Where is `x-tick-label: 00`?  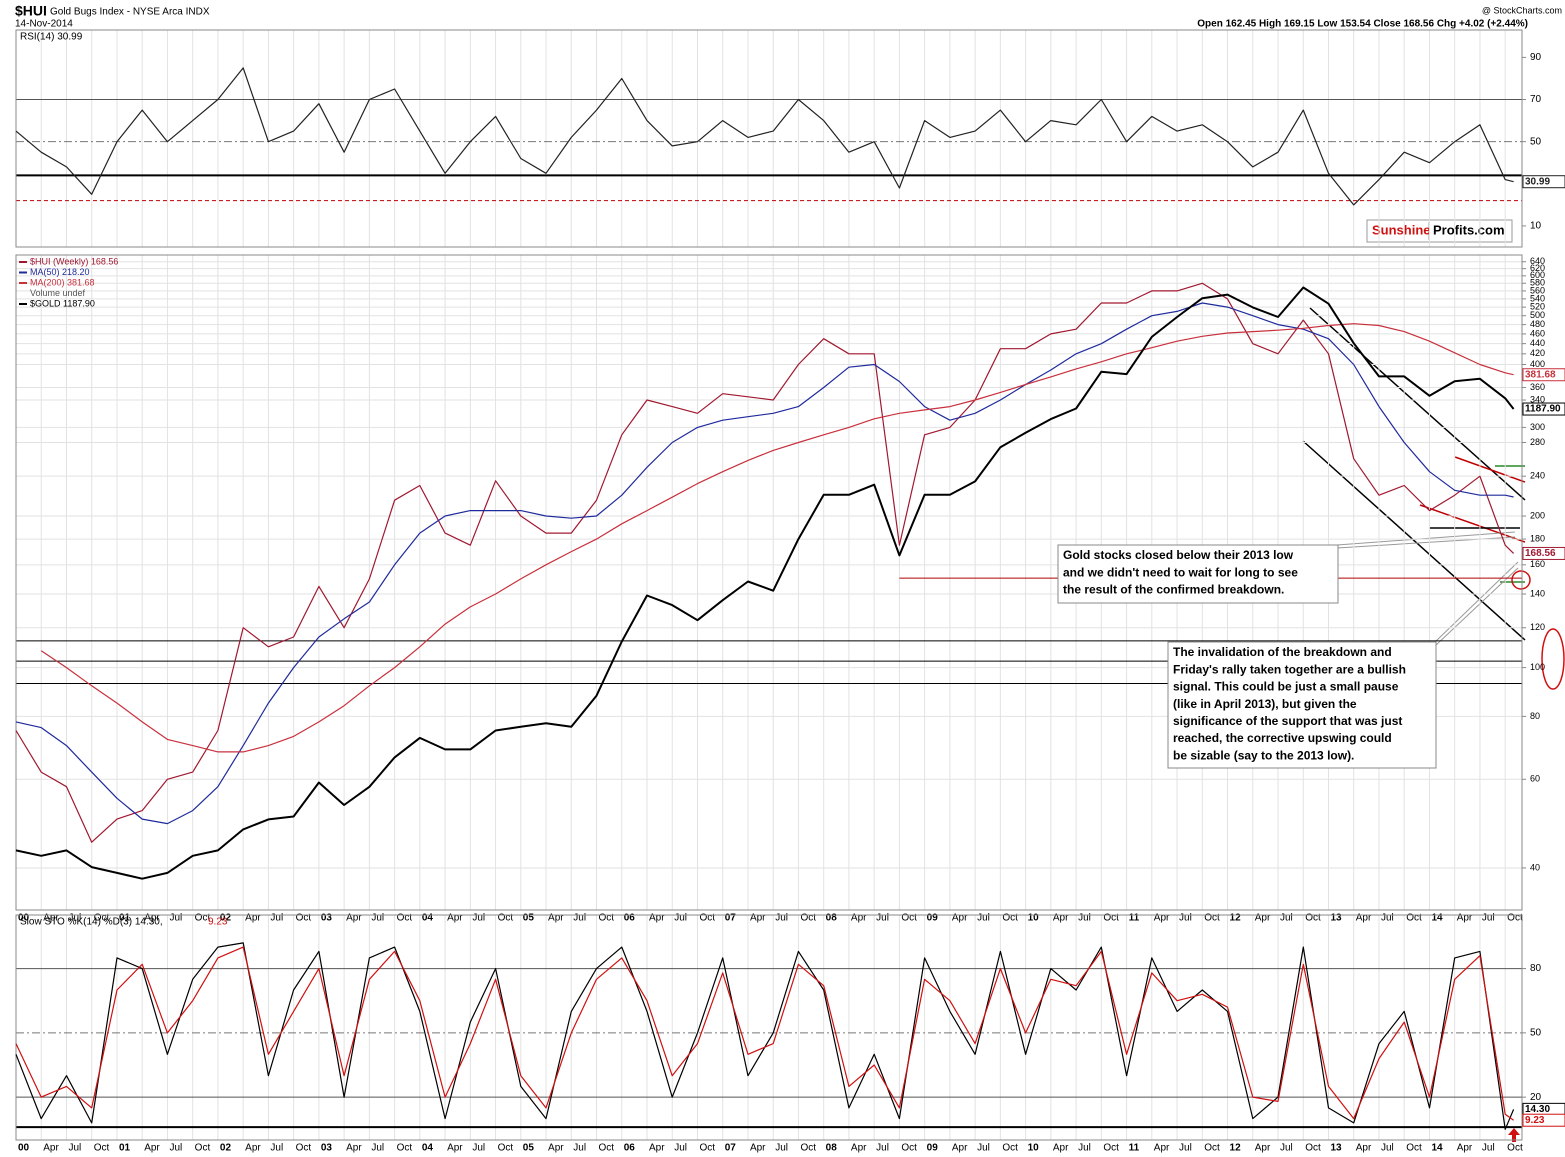
x-tick-label: 00 is located at coordinates (24, 1148).